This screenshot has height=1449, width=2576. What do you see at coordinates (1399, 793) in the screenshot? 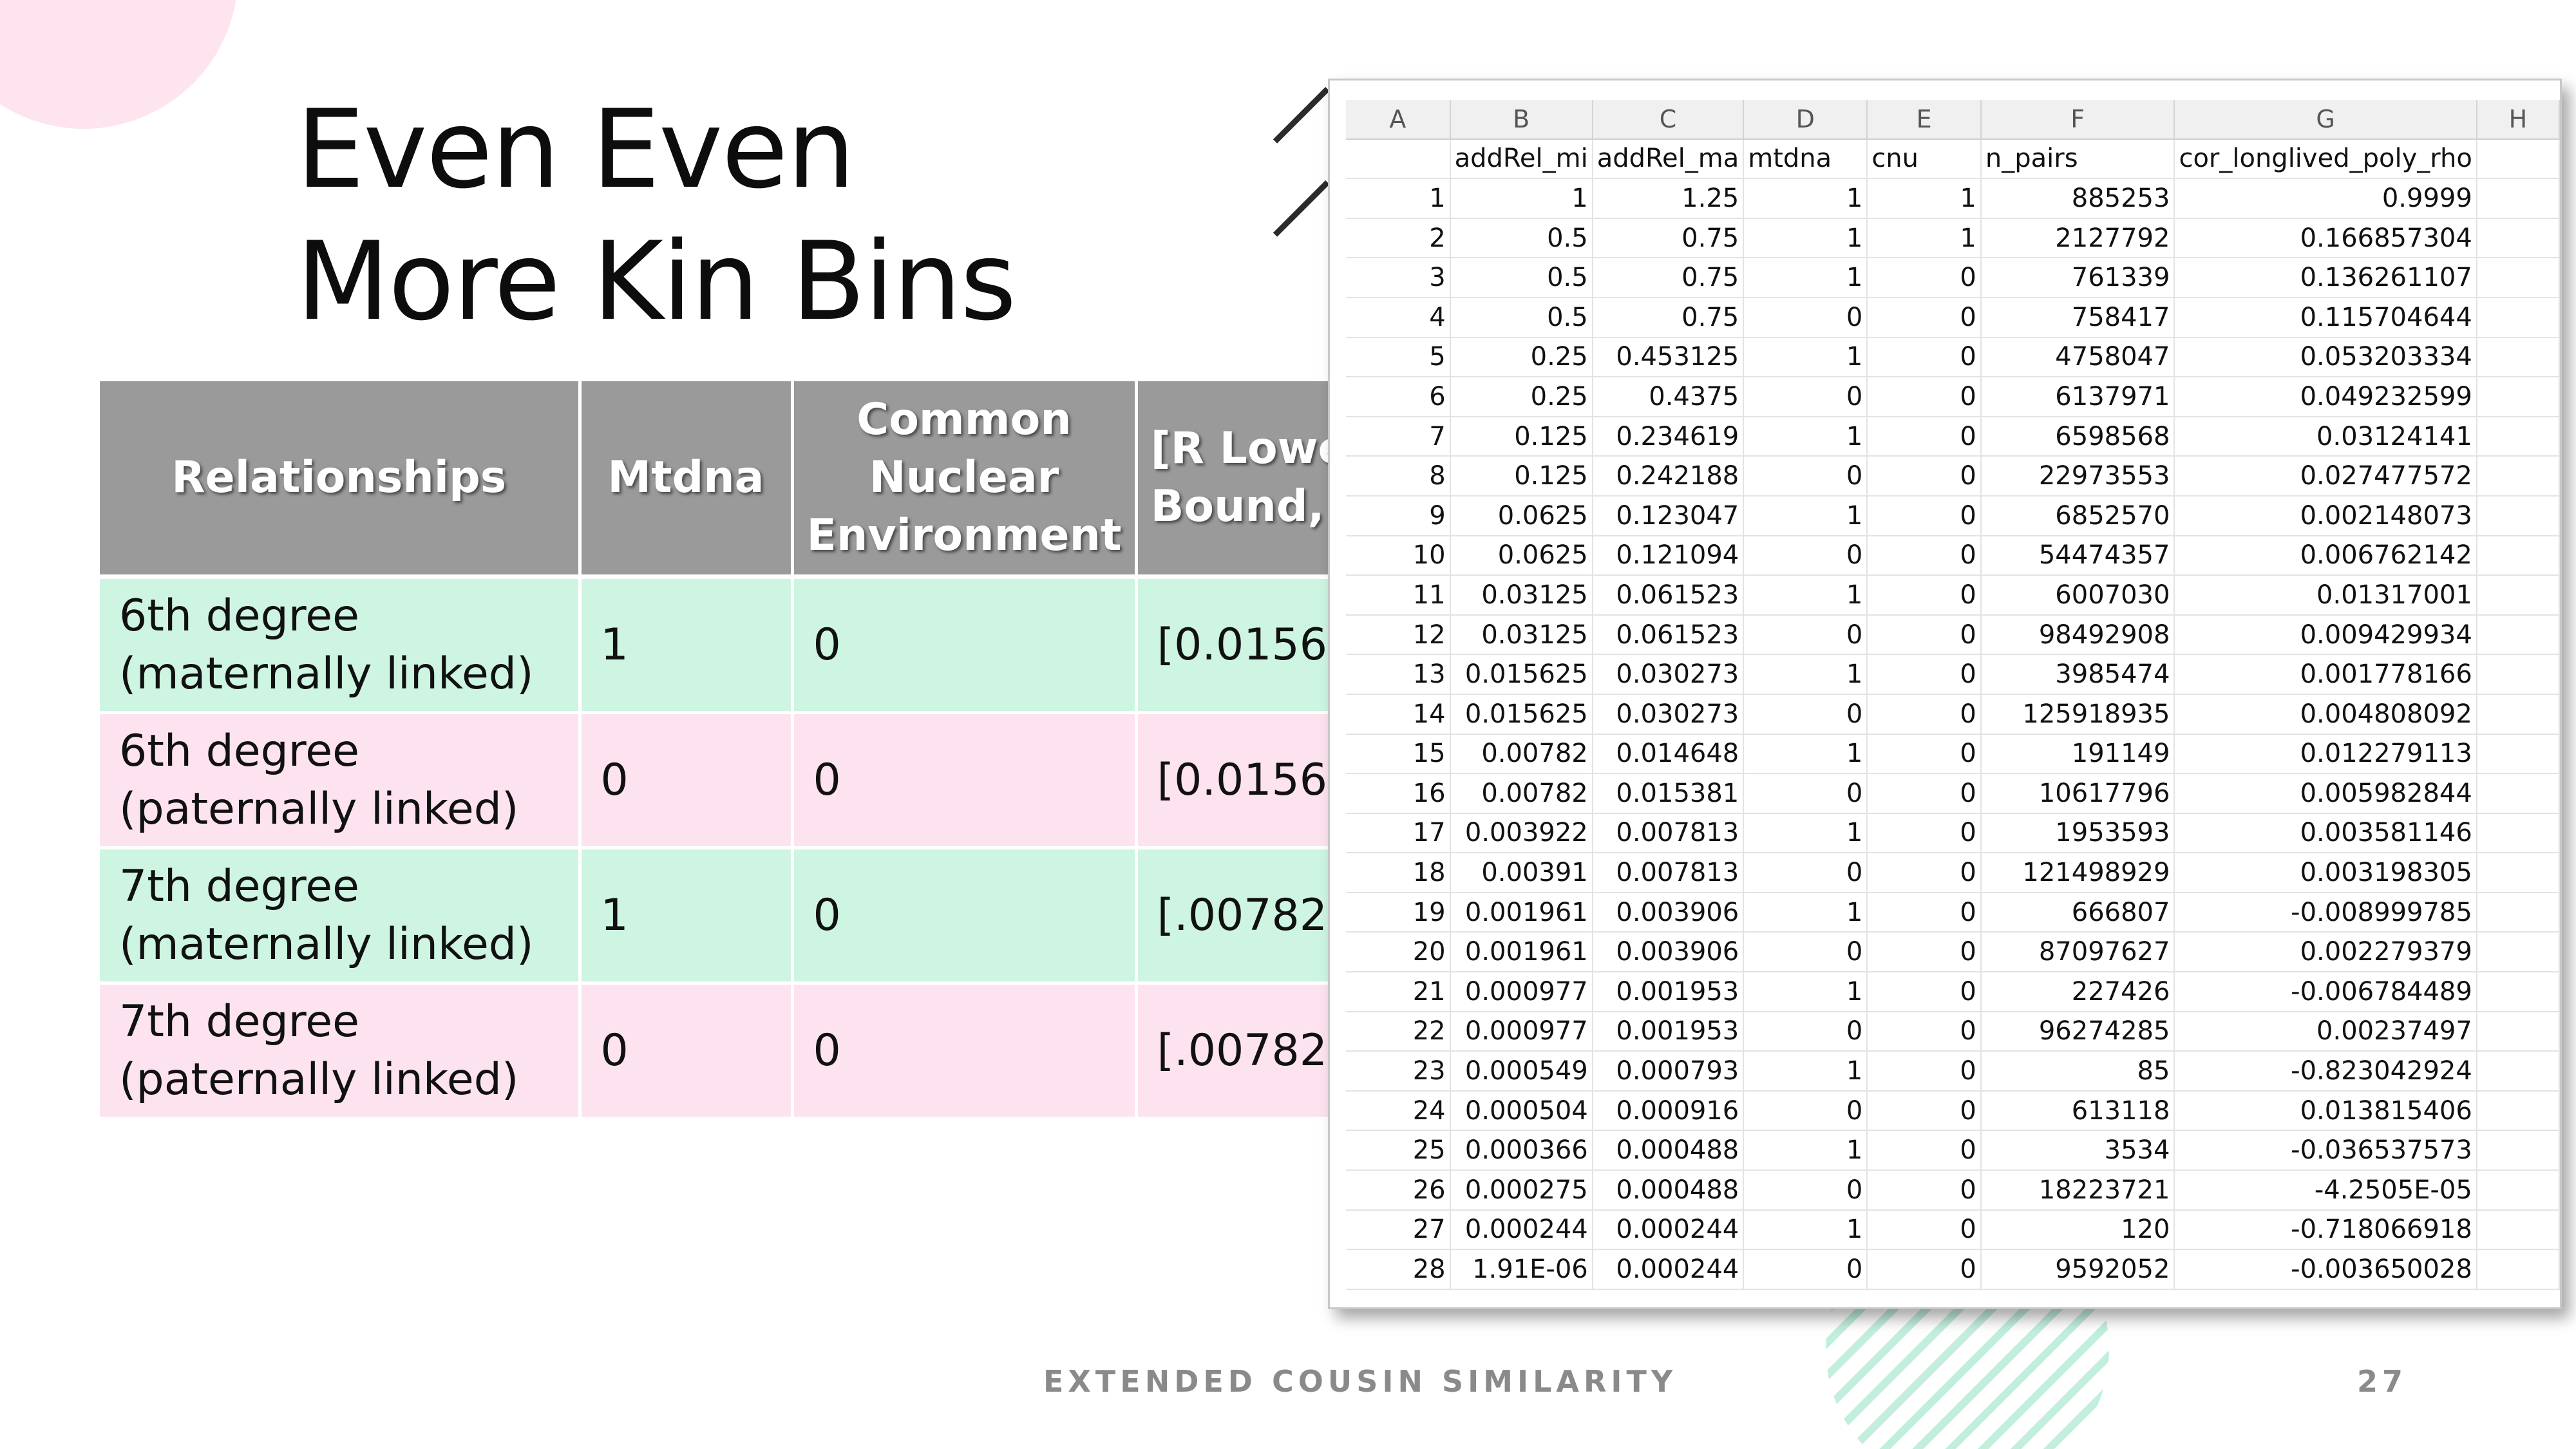
I see `row-index-cell: 16` at bounding box center [1399, 793].